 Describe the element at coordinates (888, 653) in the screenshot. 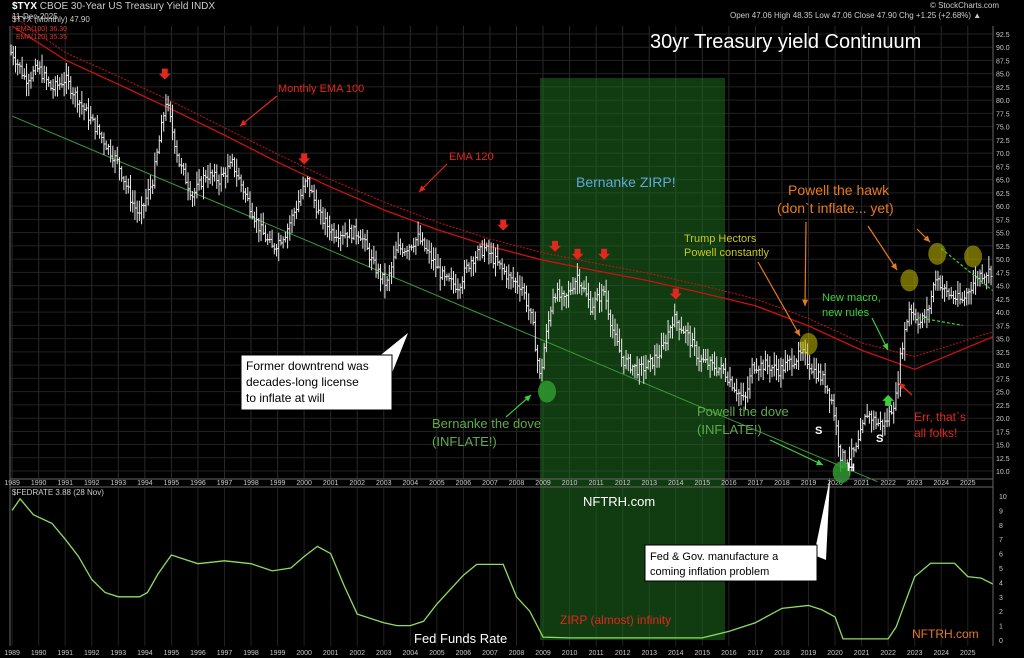

I see `x-tick-label-lower: 2022` at that location.